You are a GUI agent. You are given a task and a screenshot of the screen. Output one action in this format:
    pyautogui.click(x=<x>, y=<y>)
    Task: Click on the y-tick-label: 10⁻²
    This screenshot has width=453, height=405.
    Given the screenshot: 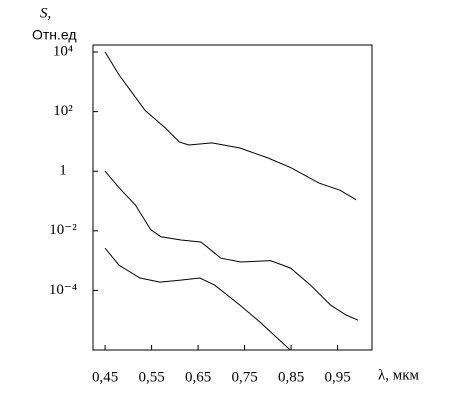 What is the action you would take?
    pyautogui.click(x=63, y=230)
    